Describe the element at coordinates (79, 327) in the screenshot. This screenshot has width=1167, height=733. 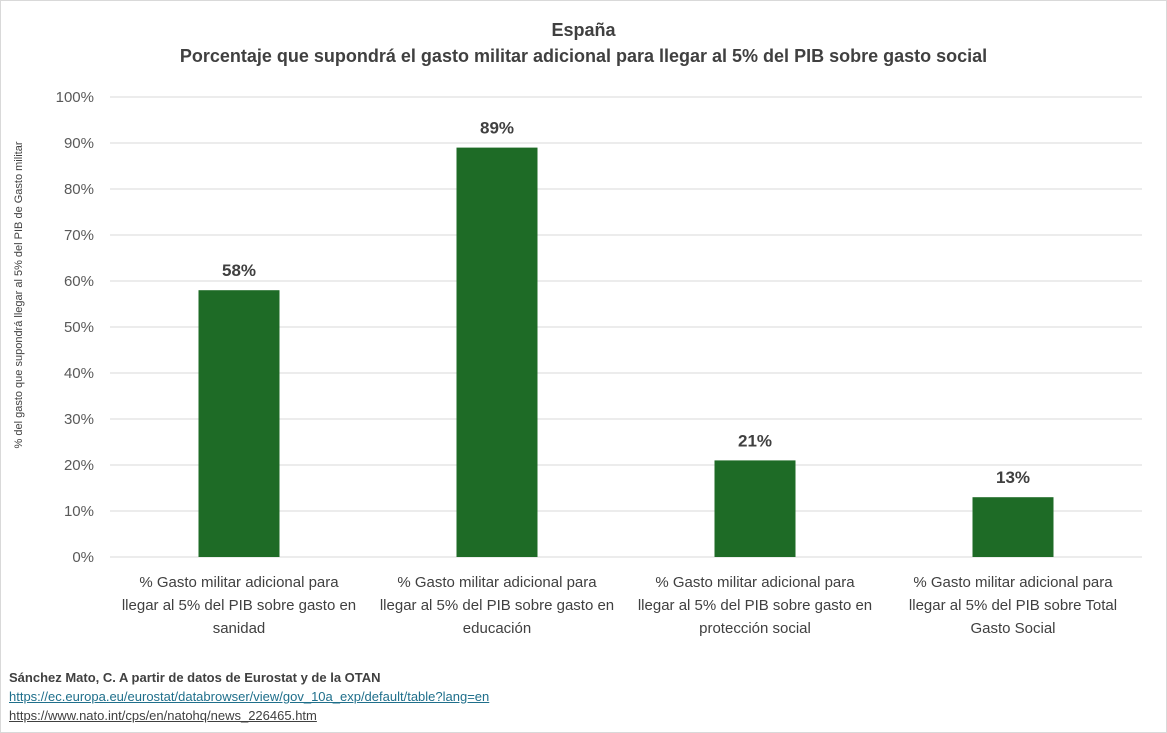
I see `y-tick-label: 50%` at that location.